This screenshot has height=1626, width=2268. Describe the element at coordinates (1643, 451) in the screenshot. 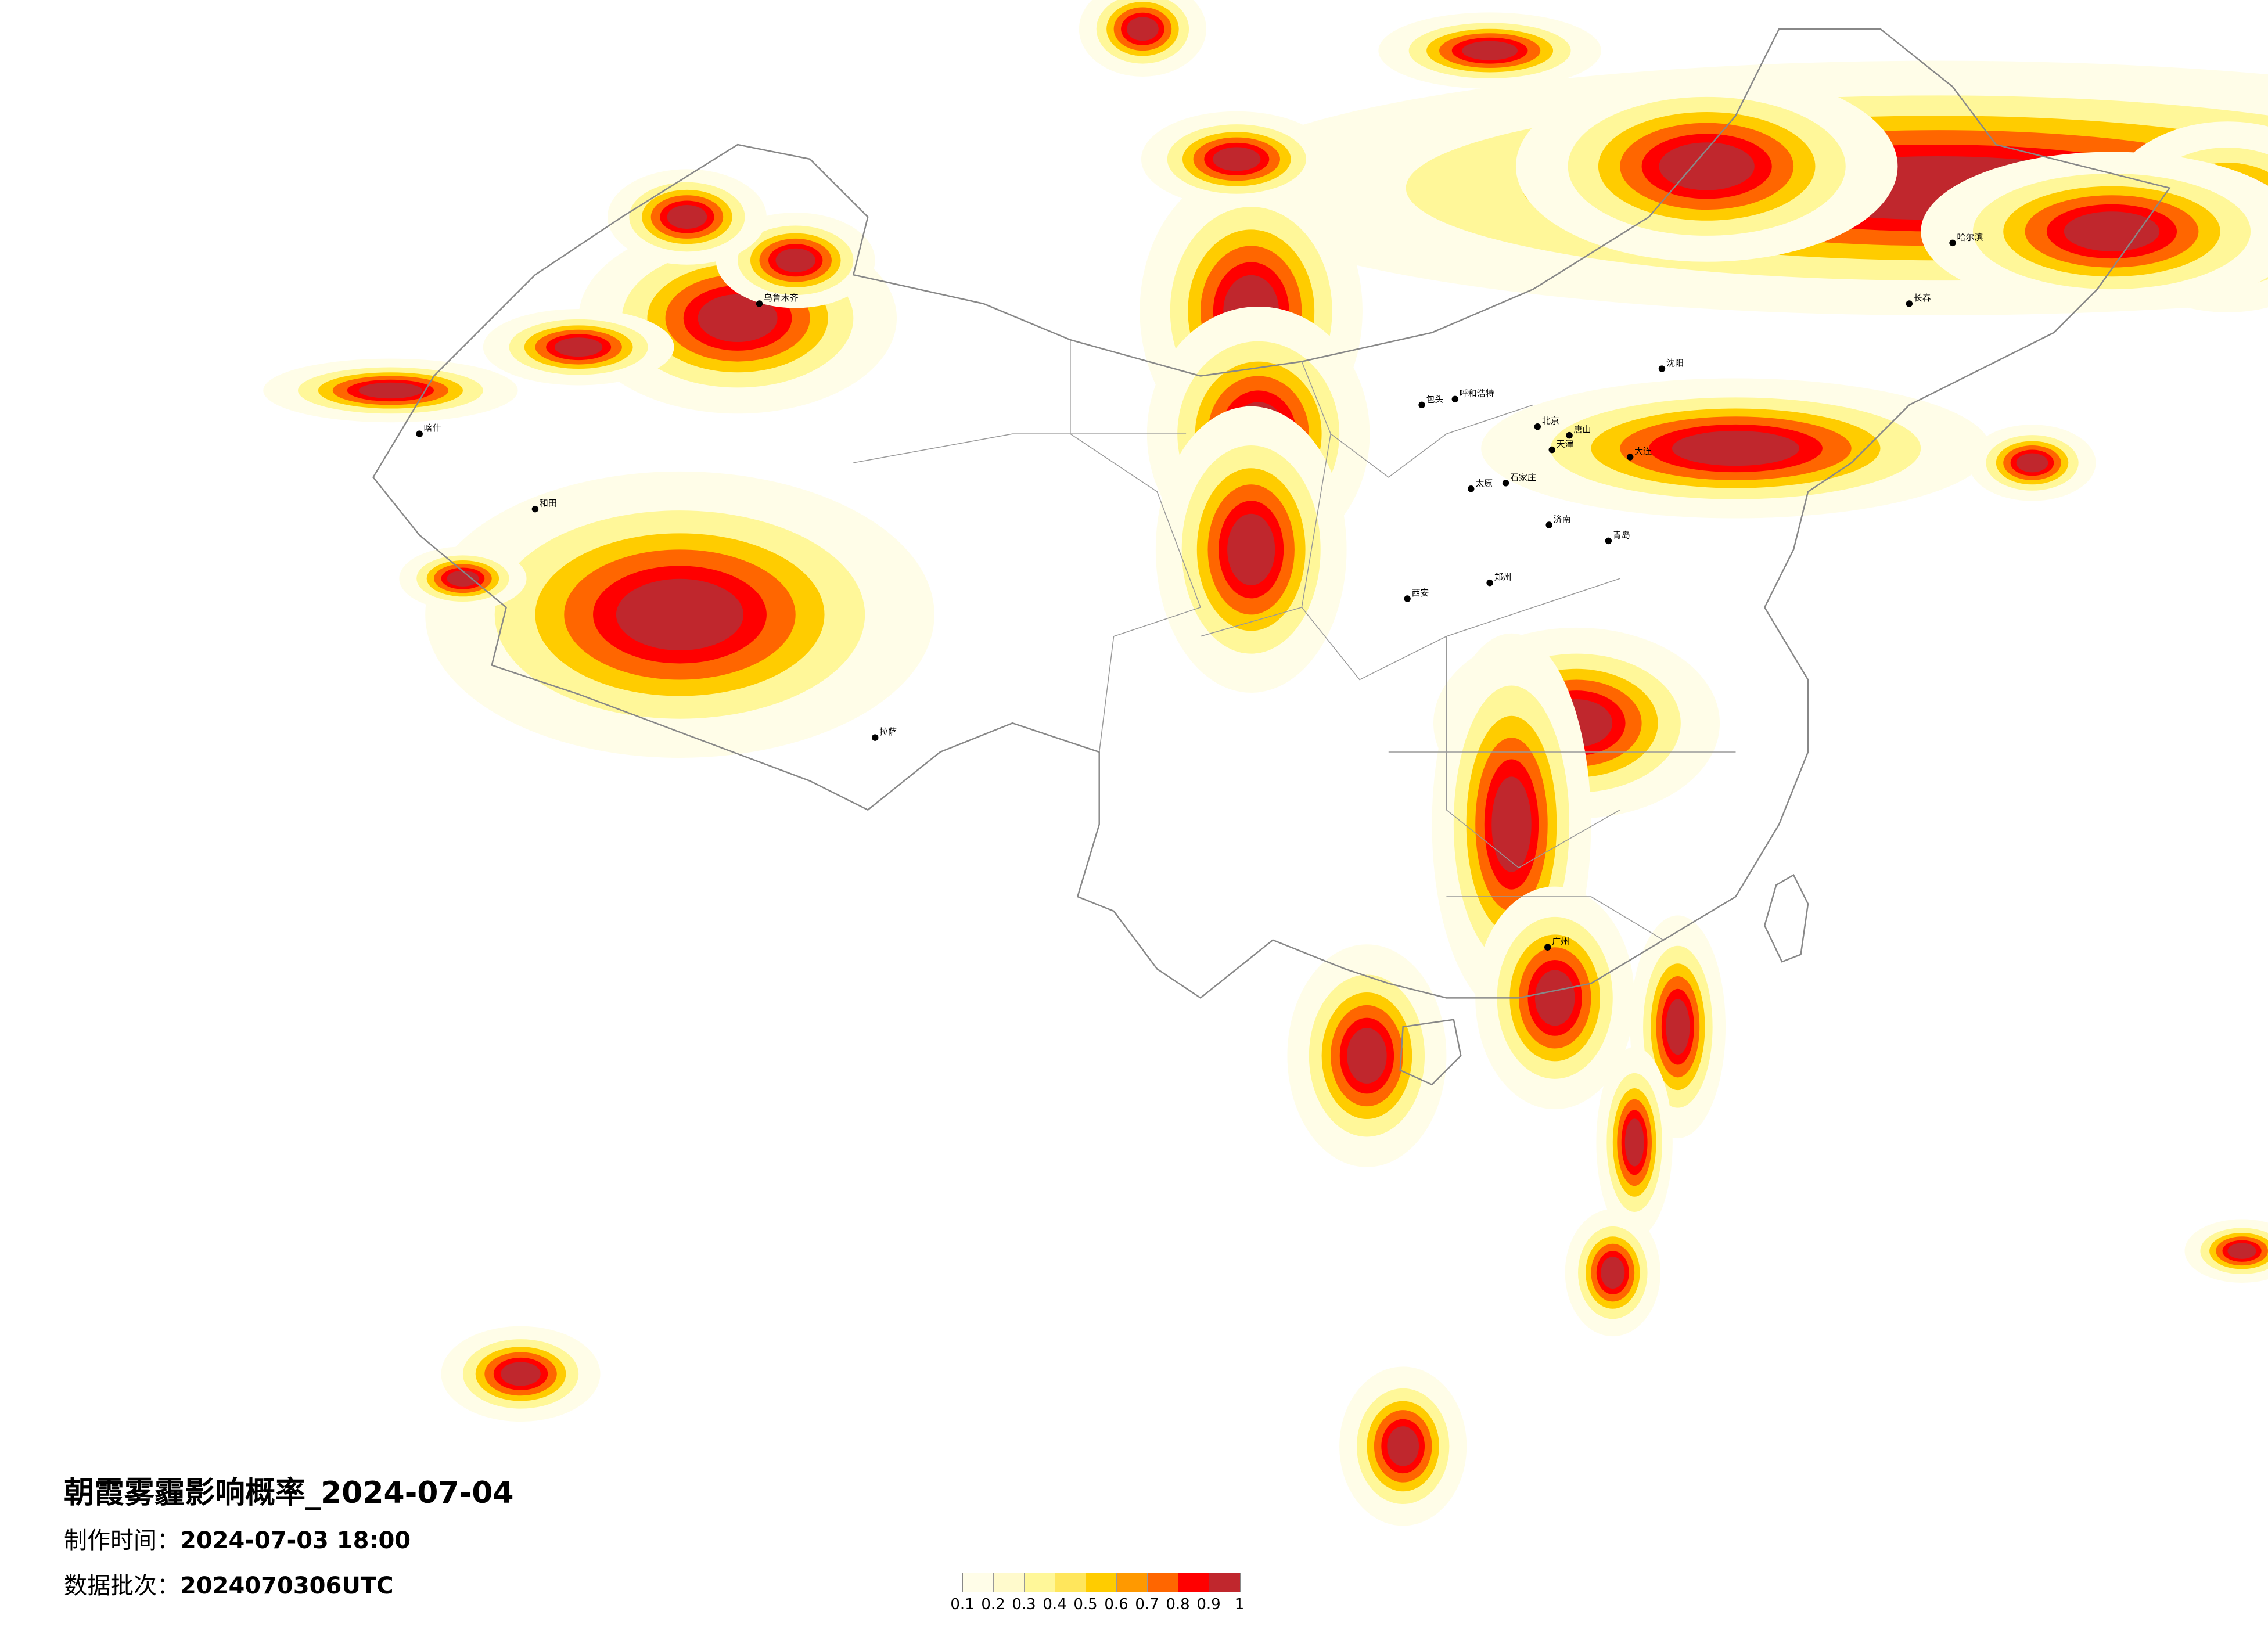

I see `city-label: 大连` at that location.